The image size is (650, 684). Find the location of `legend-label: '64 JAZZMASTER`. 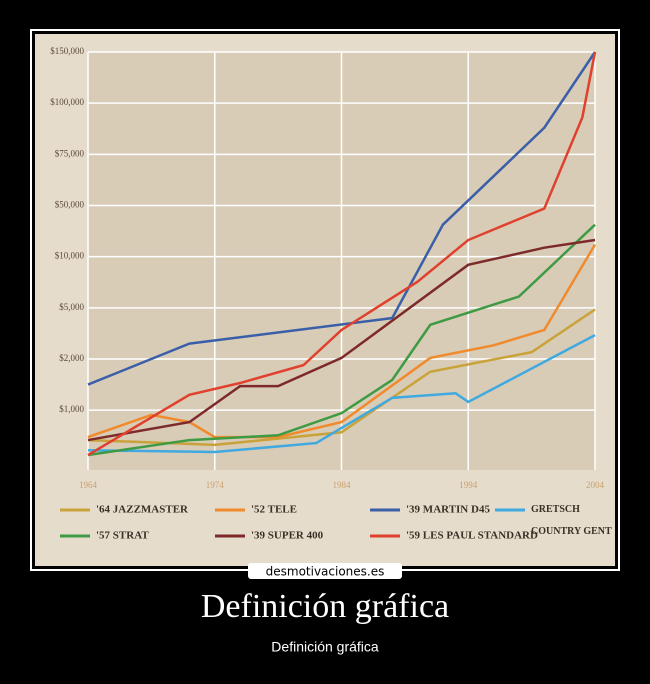

legend-label: '64 JAZZMASTER is located at coordinates (142, 510).